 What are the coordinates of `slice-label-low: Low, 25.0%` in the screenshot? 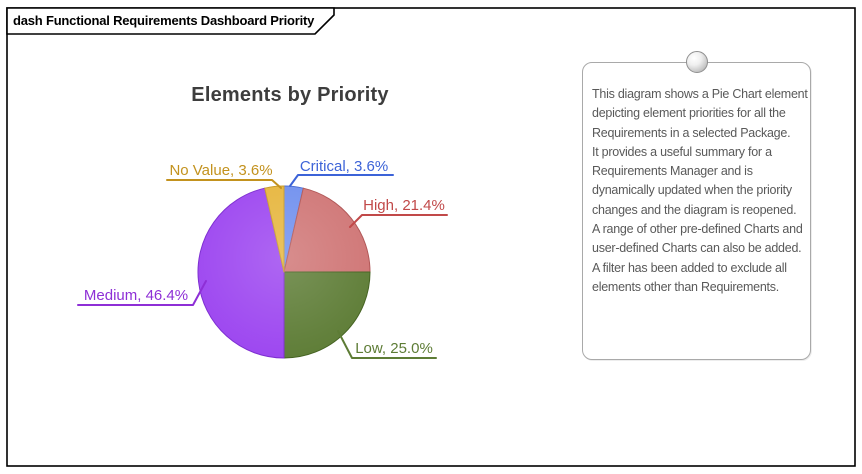 It's located at (394, 348).